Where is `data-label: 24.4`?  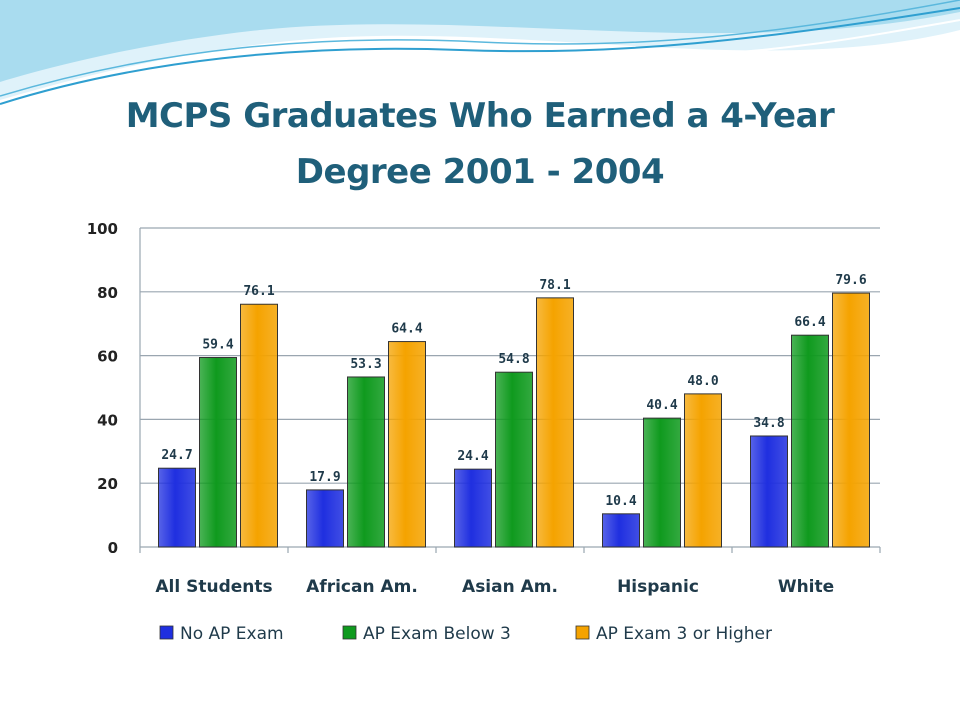
data-label: 24.4 is located at coordinates (472, 456).